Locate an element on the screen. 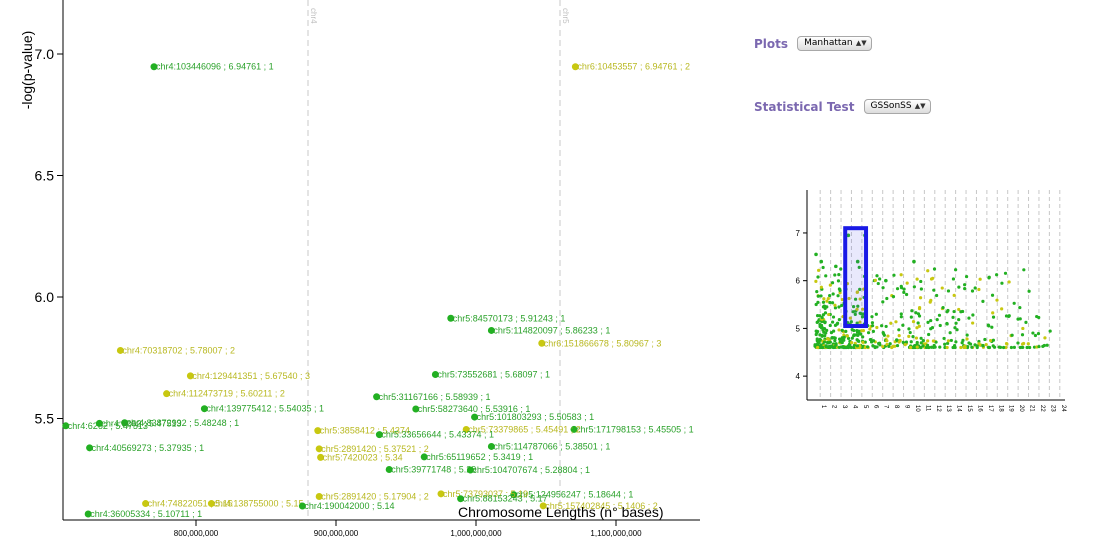 The width and height of the screenshot is (1095, 560). data-point-label: chr5:114820097 ; 5.86233 ; 1 is located at coordinates (551, 330).